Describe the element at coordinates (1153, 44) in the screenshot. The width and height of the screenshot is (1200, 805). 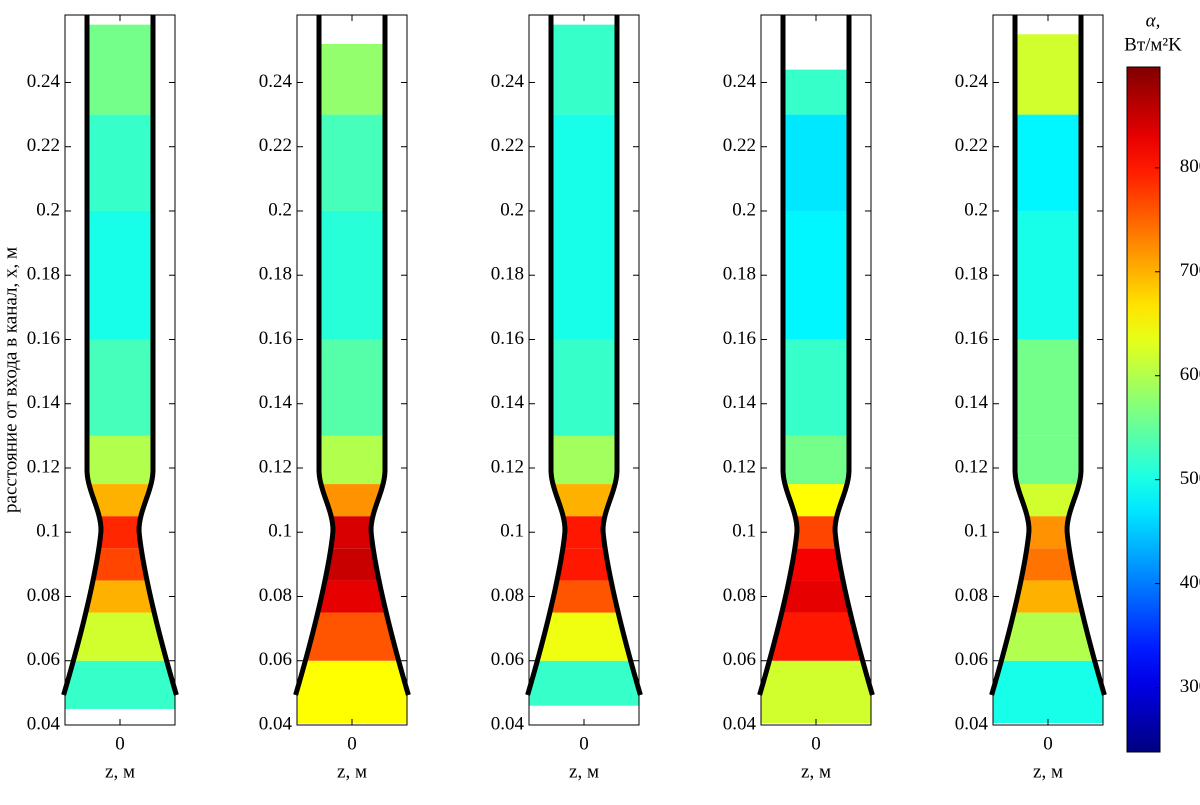
I see `colorbar-title: Вт/м²K` at that location.